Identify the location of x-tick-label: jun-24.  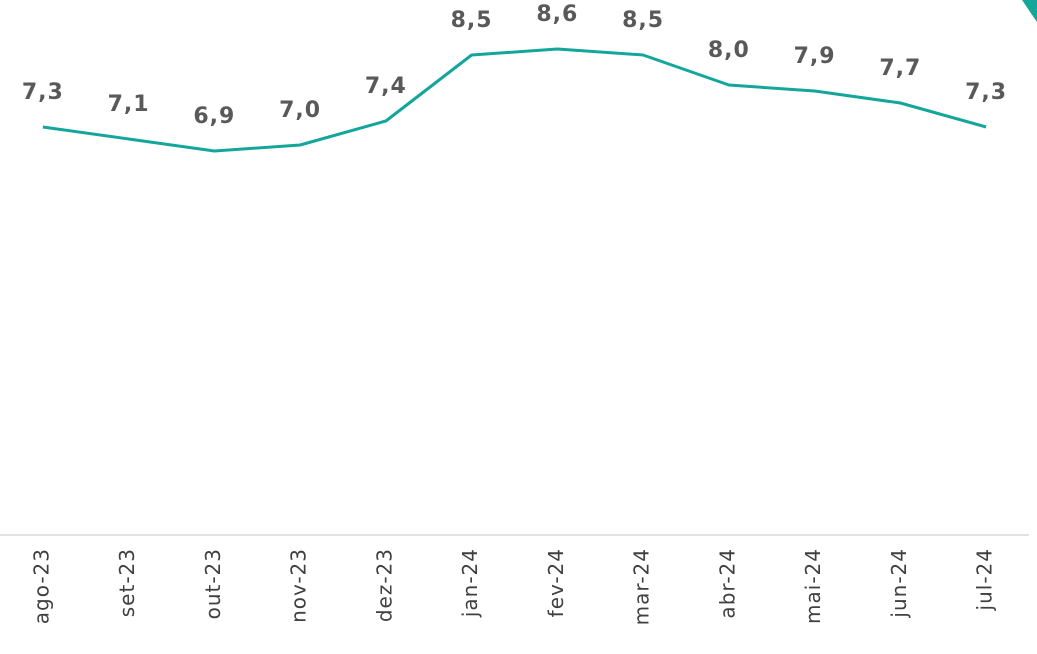
(899, 583).